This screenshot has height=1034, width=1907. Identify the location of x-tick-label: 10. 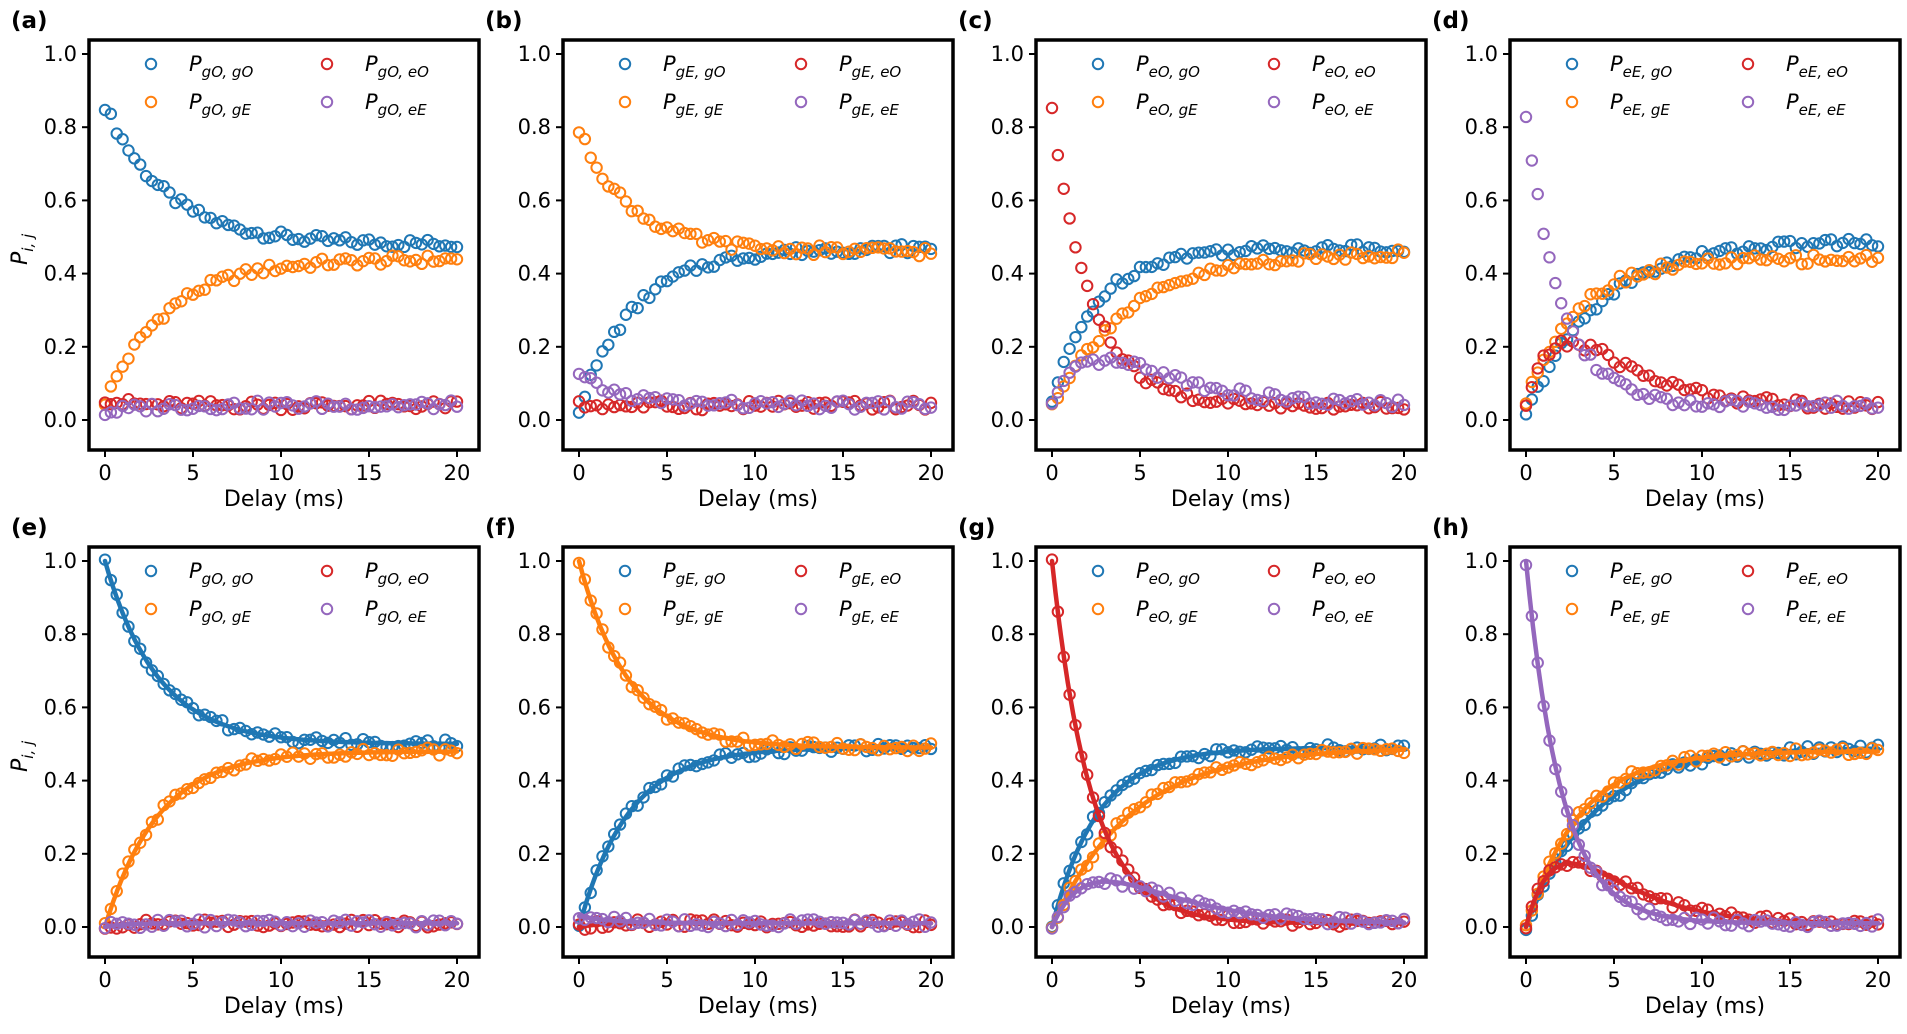
(281, 980).